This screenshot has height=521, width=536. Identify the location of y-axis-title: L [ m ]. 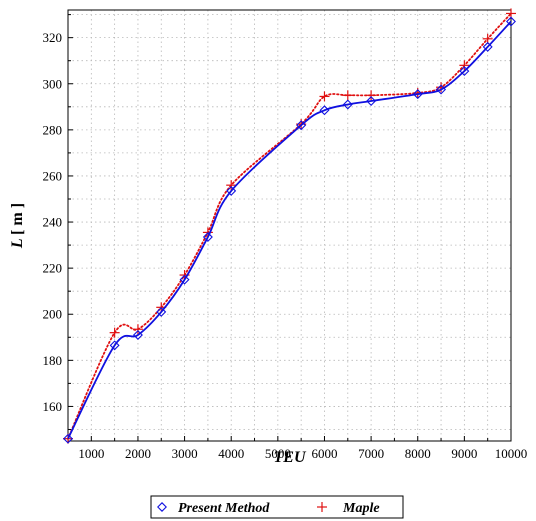
(17, 226).